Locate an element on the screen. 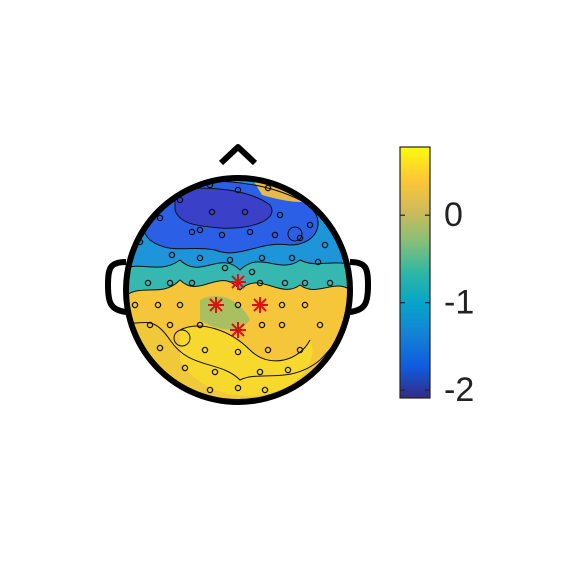 The width and height of the screenshot is (567, 567). colorbar-tick-label: -2 is located at coordinates (459, 390).